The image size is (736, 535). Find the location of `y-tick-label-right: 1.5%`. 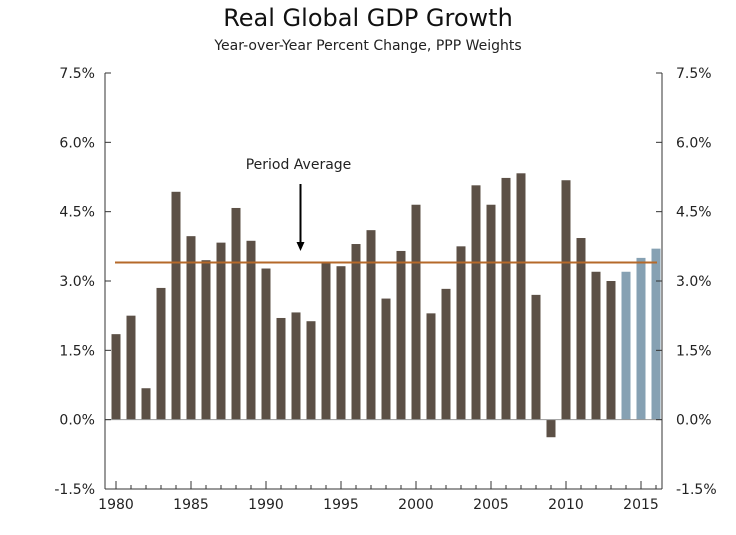

y-tick-label-right: 1.5% is located at coordinates (694, 351).